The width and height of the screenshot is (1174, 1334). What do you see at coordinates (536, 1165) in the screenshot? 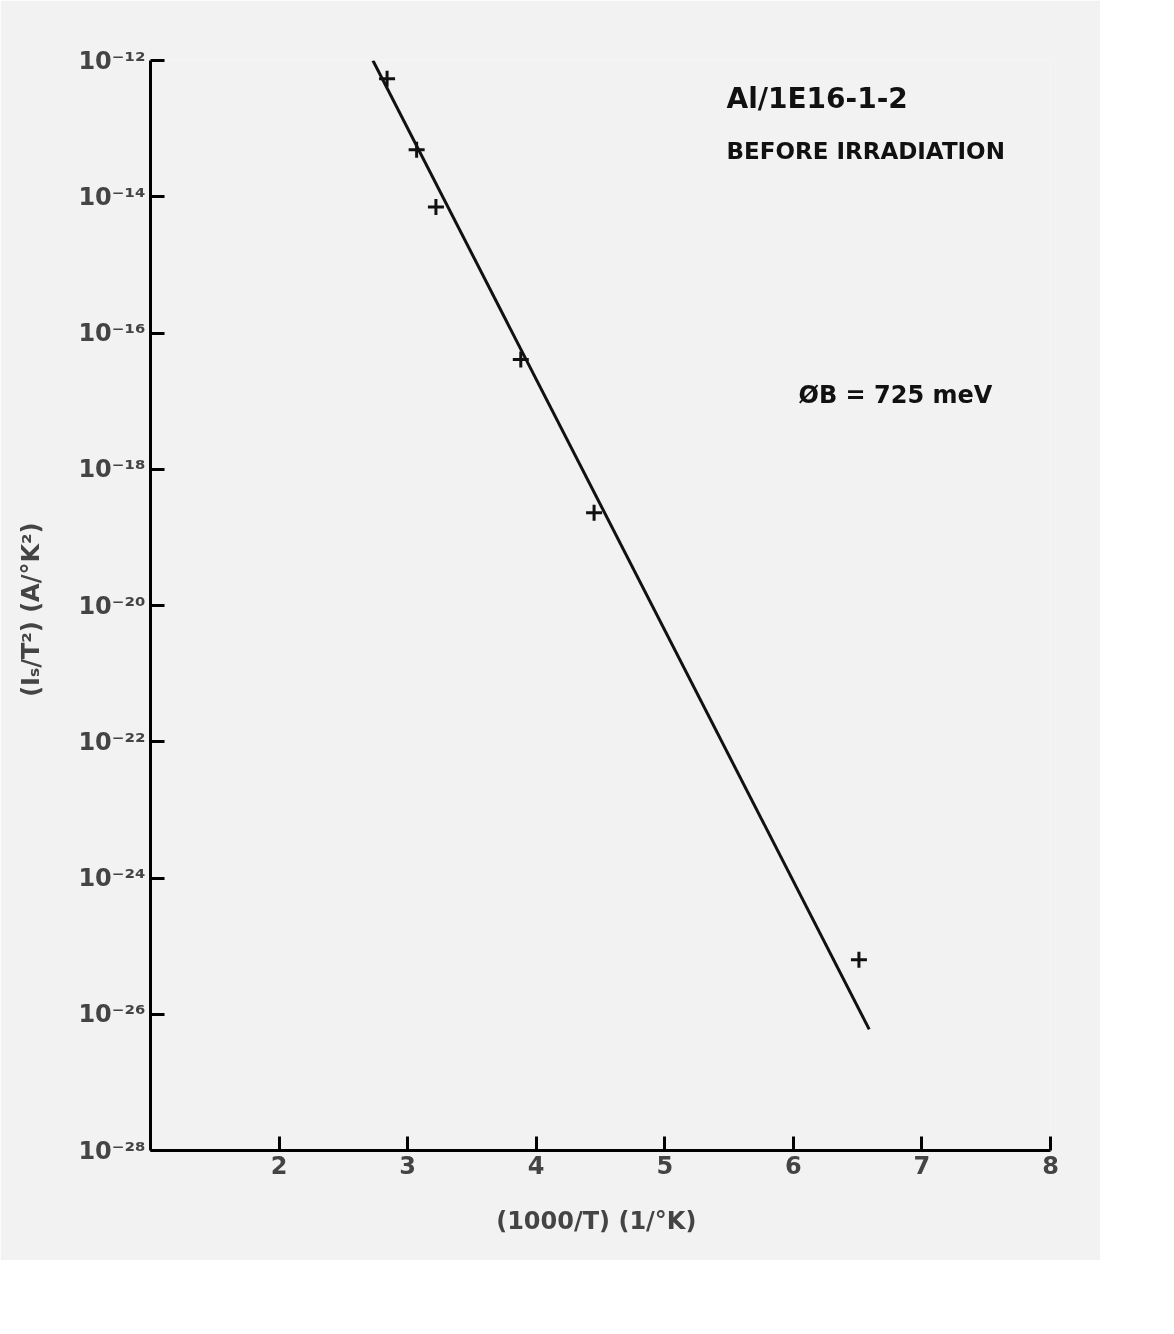
I see `x-tick-label: 4` at bounding box center [536, 1165].